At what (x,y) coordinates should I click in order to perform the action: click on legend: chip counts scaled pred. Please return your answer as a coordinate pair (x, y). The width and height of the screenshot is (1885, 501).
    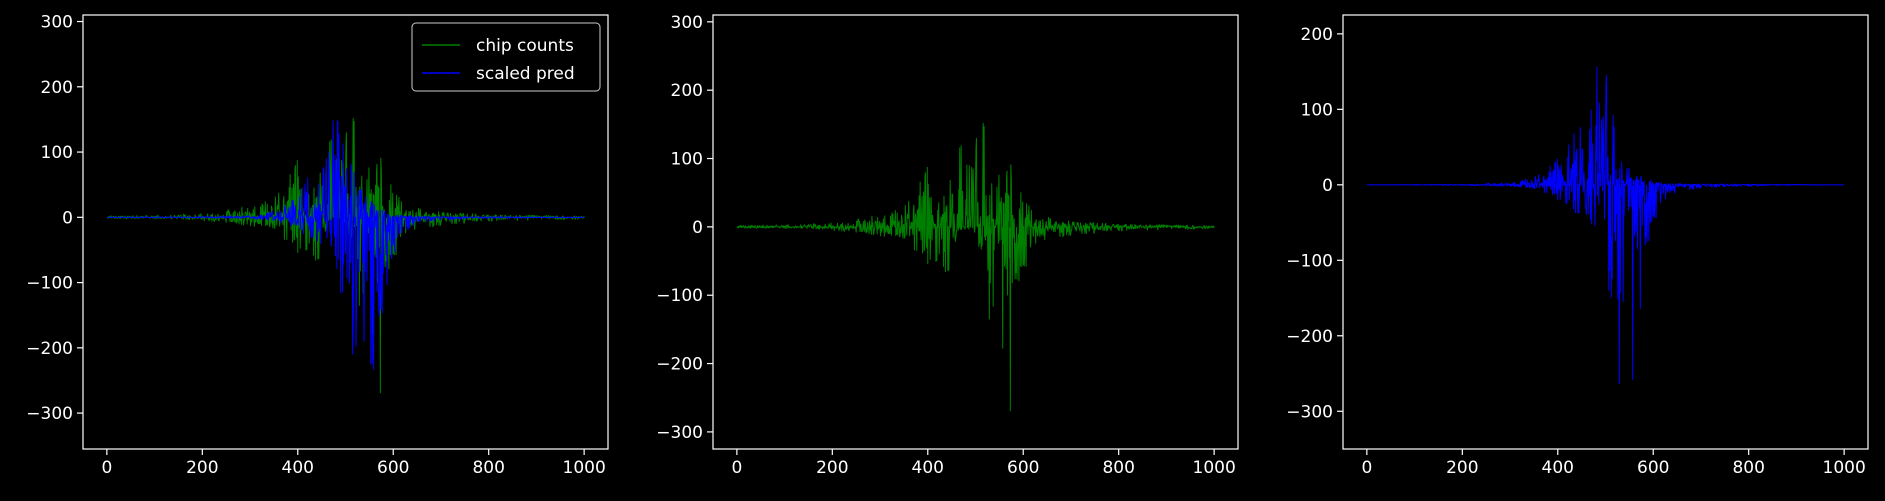
    Looking at the image, I should click on (506, 57).